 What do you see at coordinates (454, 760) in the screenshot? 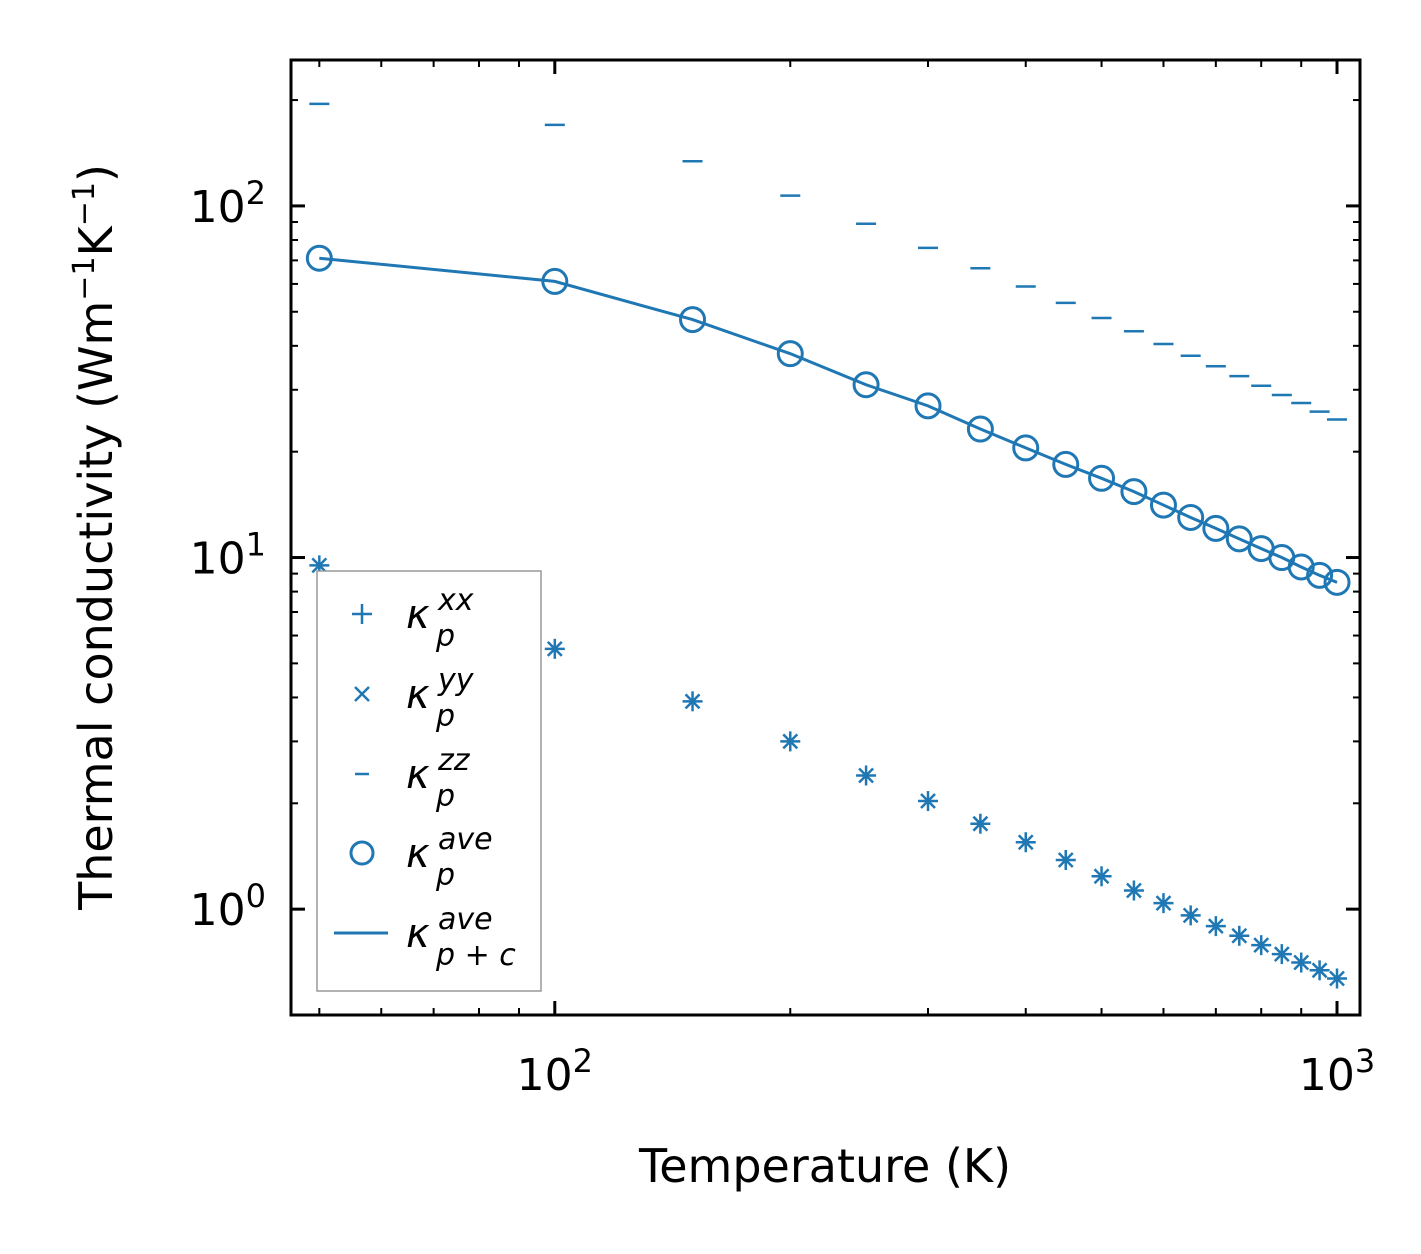
I see `legend-superscript: zz` at bounding box center [454, 760].